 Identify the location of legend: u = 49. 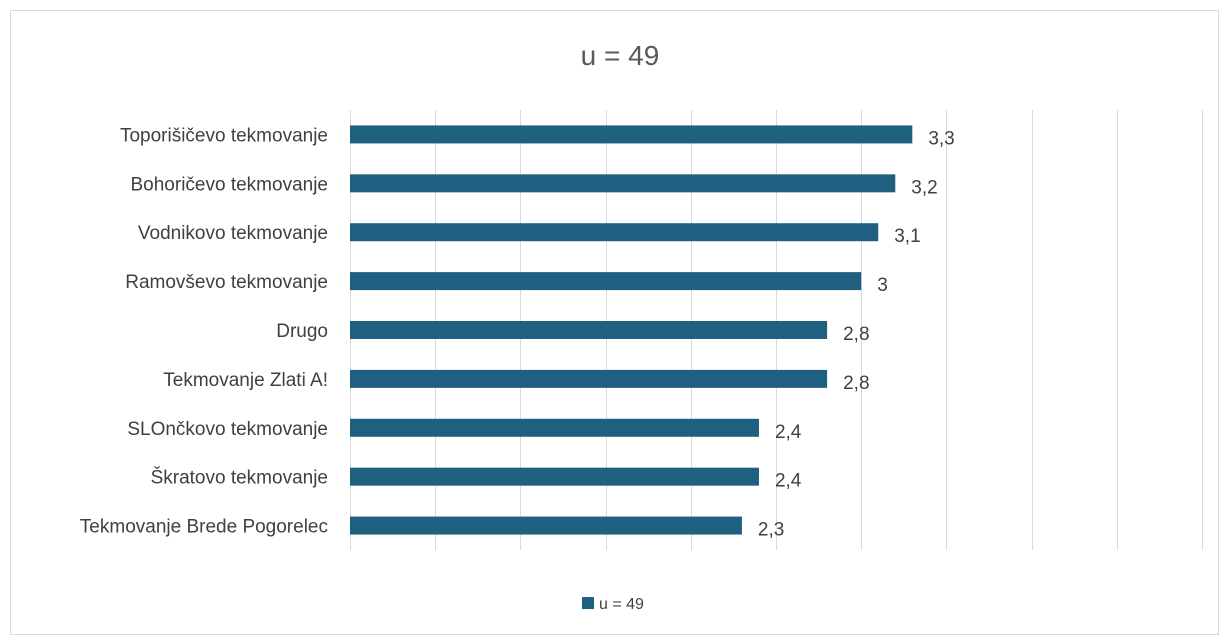
(613, 604).